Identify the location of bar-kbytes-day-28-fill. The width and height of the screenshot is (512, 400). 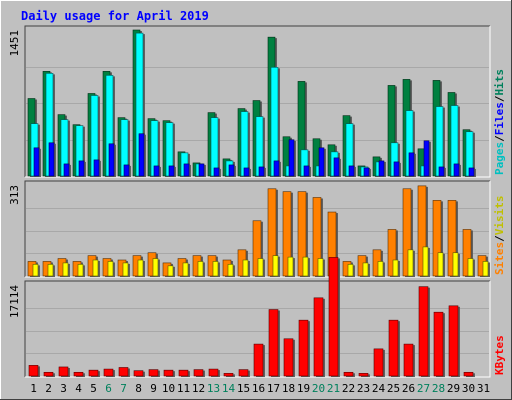
(438, 344).